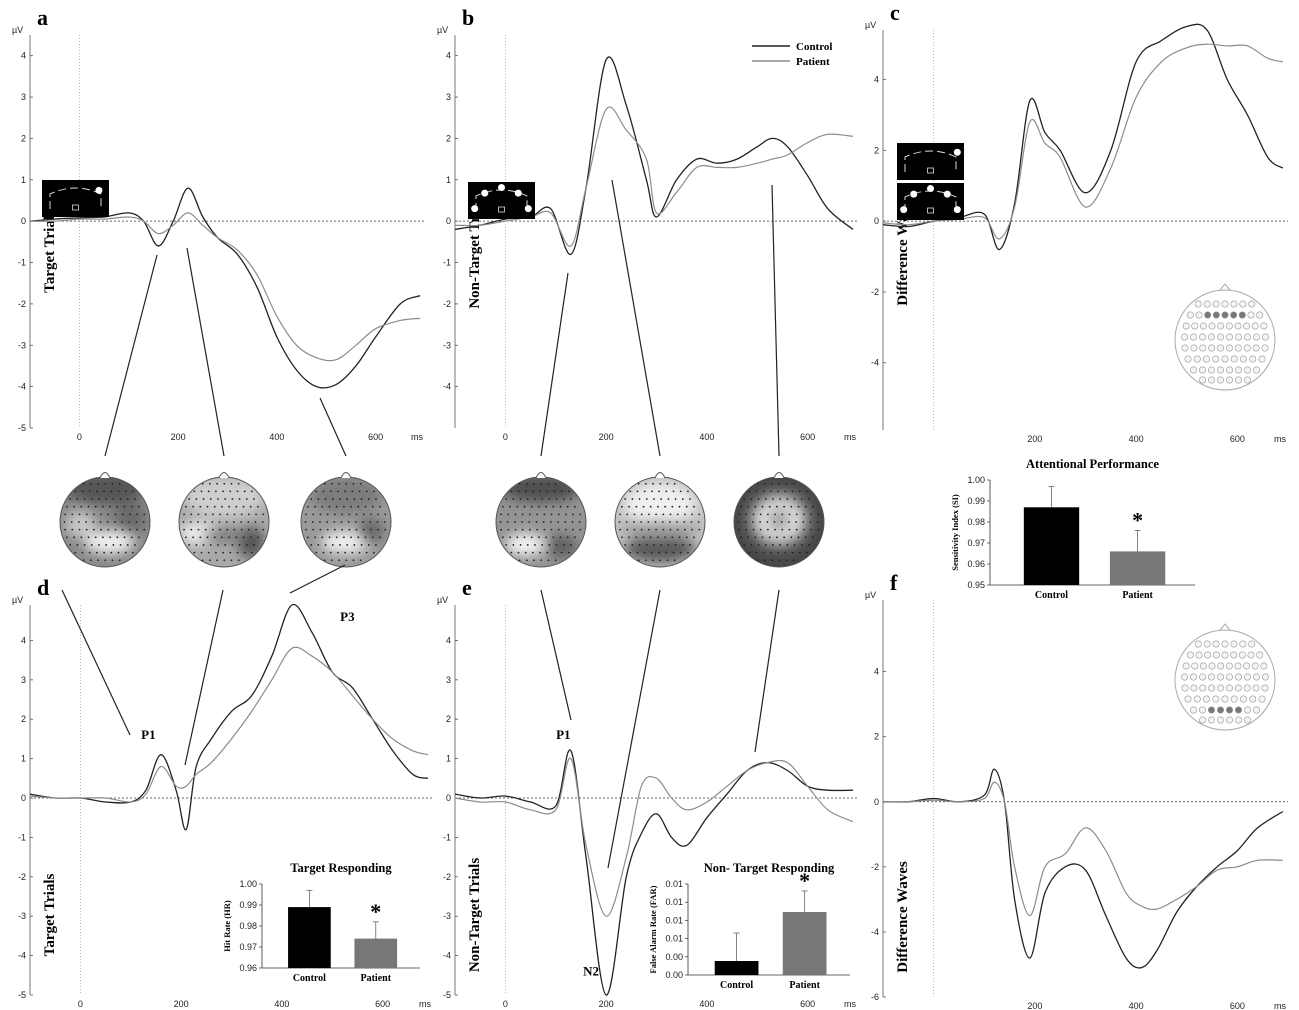  What do you see at coordinates (674, 902) in the screenshot?
I see `bar-y-tick-label: 0.01` at bounding box center [674, 902].